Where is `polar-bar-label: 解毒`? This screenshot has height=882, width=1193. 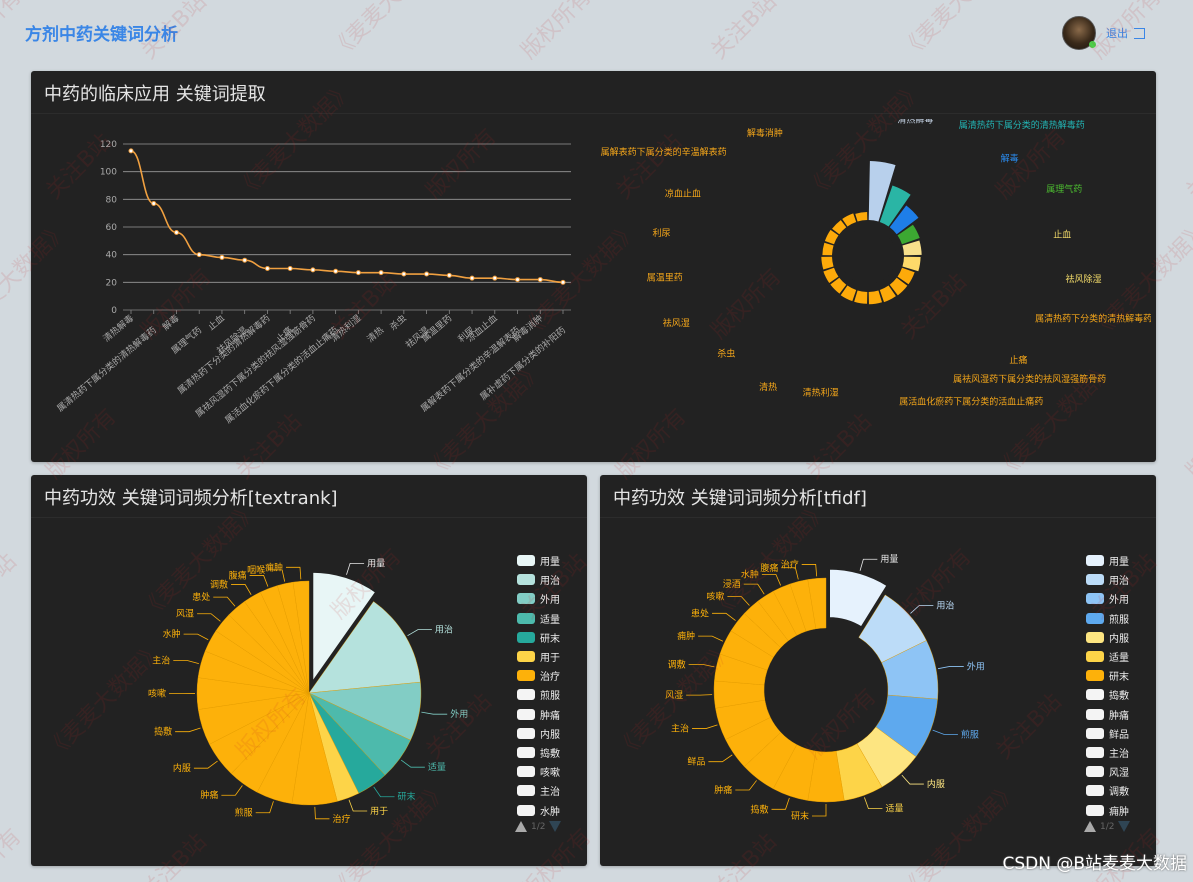 polar-bar-label: 解毒 is located at coordinates (1010, 158).